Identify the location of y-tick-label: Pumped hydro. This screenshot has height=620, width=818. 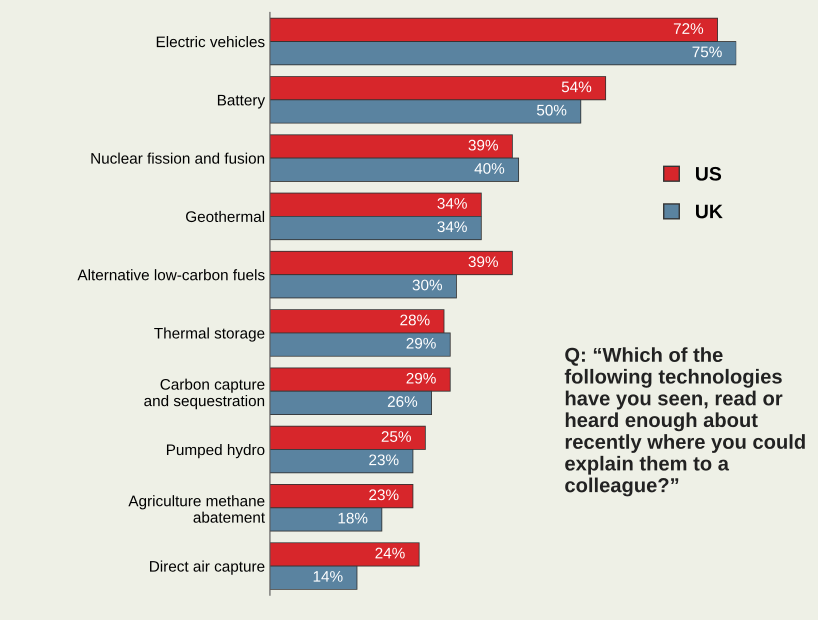
(215, 451).